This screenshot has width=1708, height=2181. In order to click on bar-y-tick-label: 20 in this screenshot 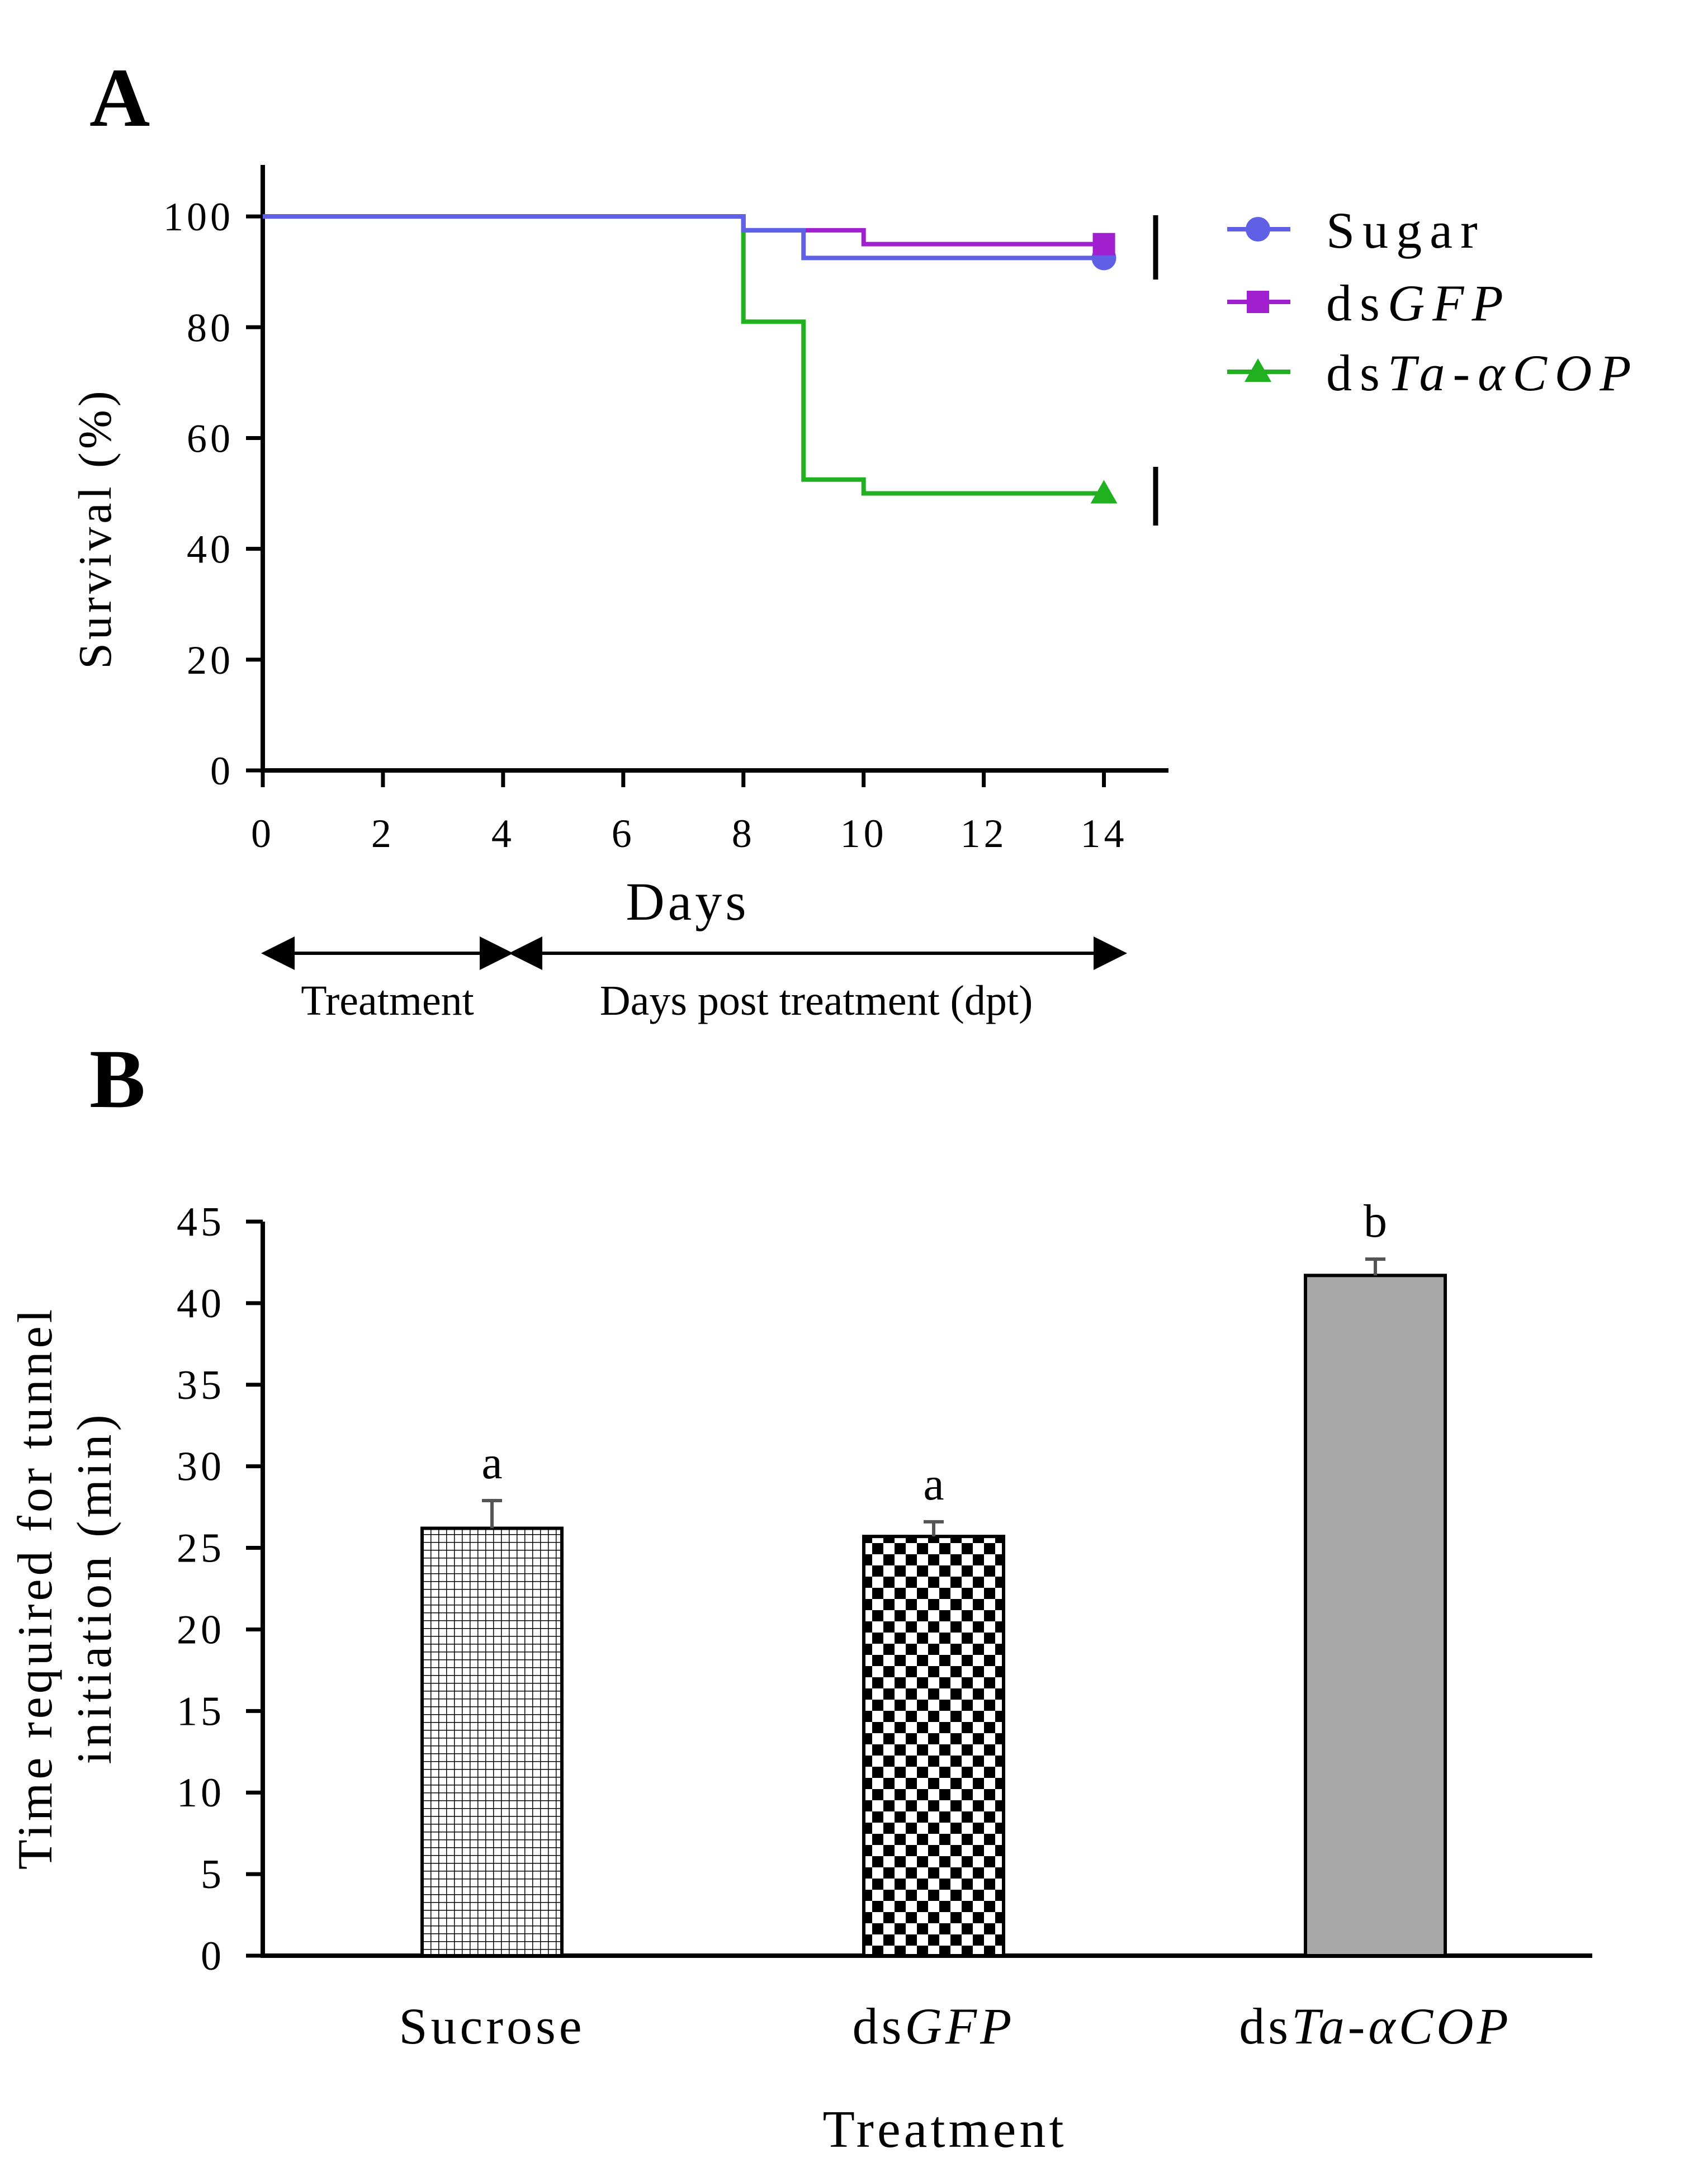, I will do `click(201, 1630)`.